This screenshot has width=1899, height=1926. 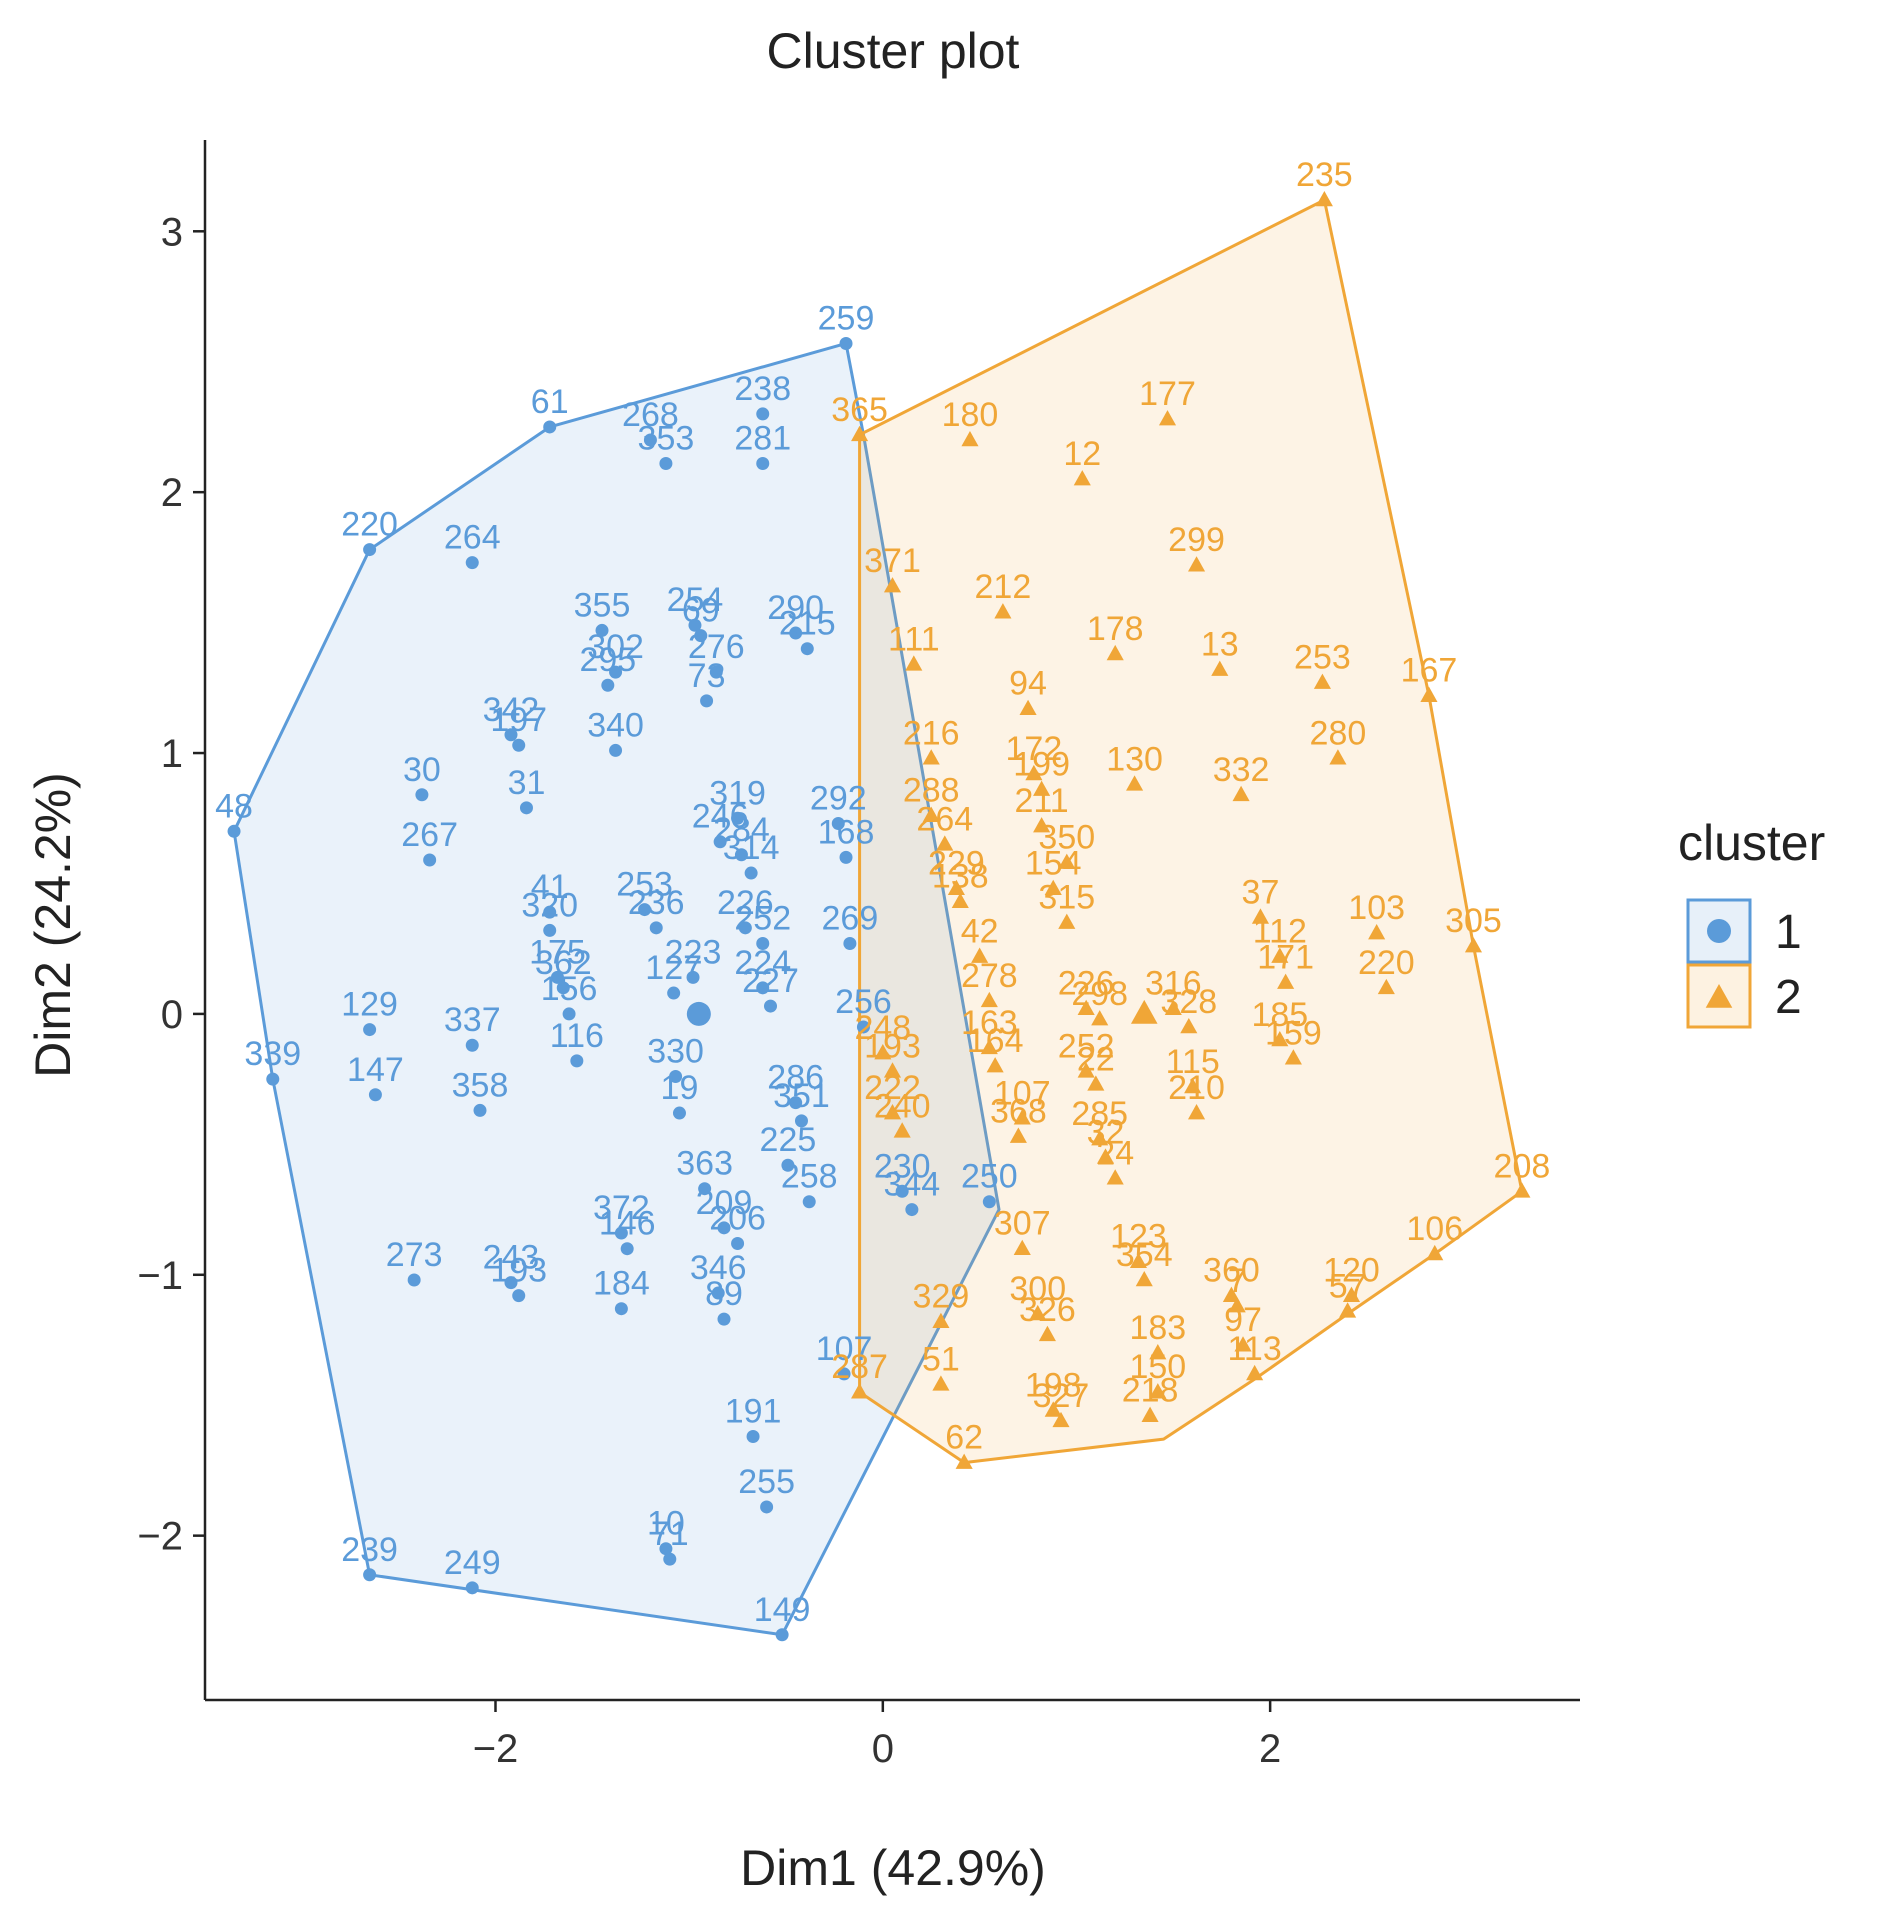 What do you see at coordinates (53, 925) in the screenshot?
I see `y-axis-title: Dim2 (24.2%)` at bounding box center [53, 925].